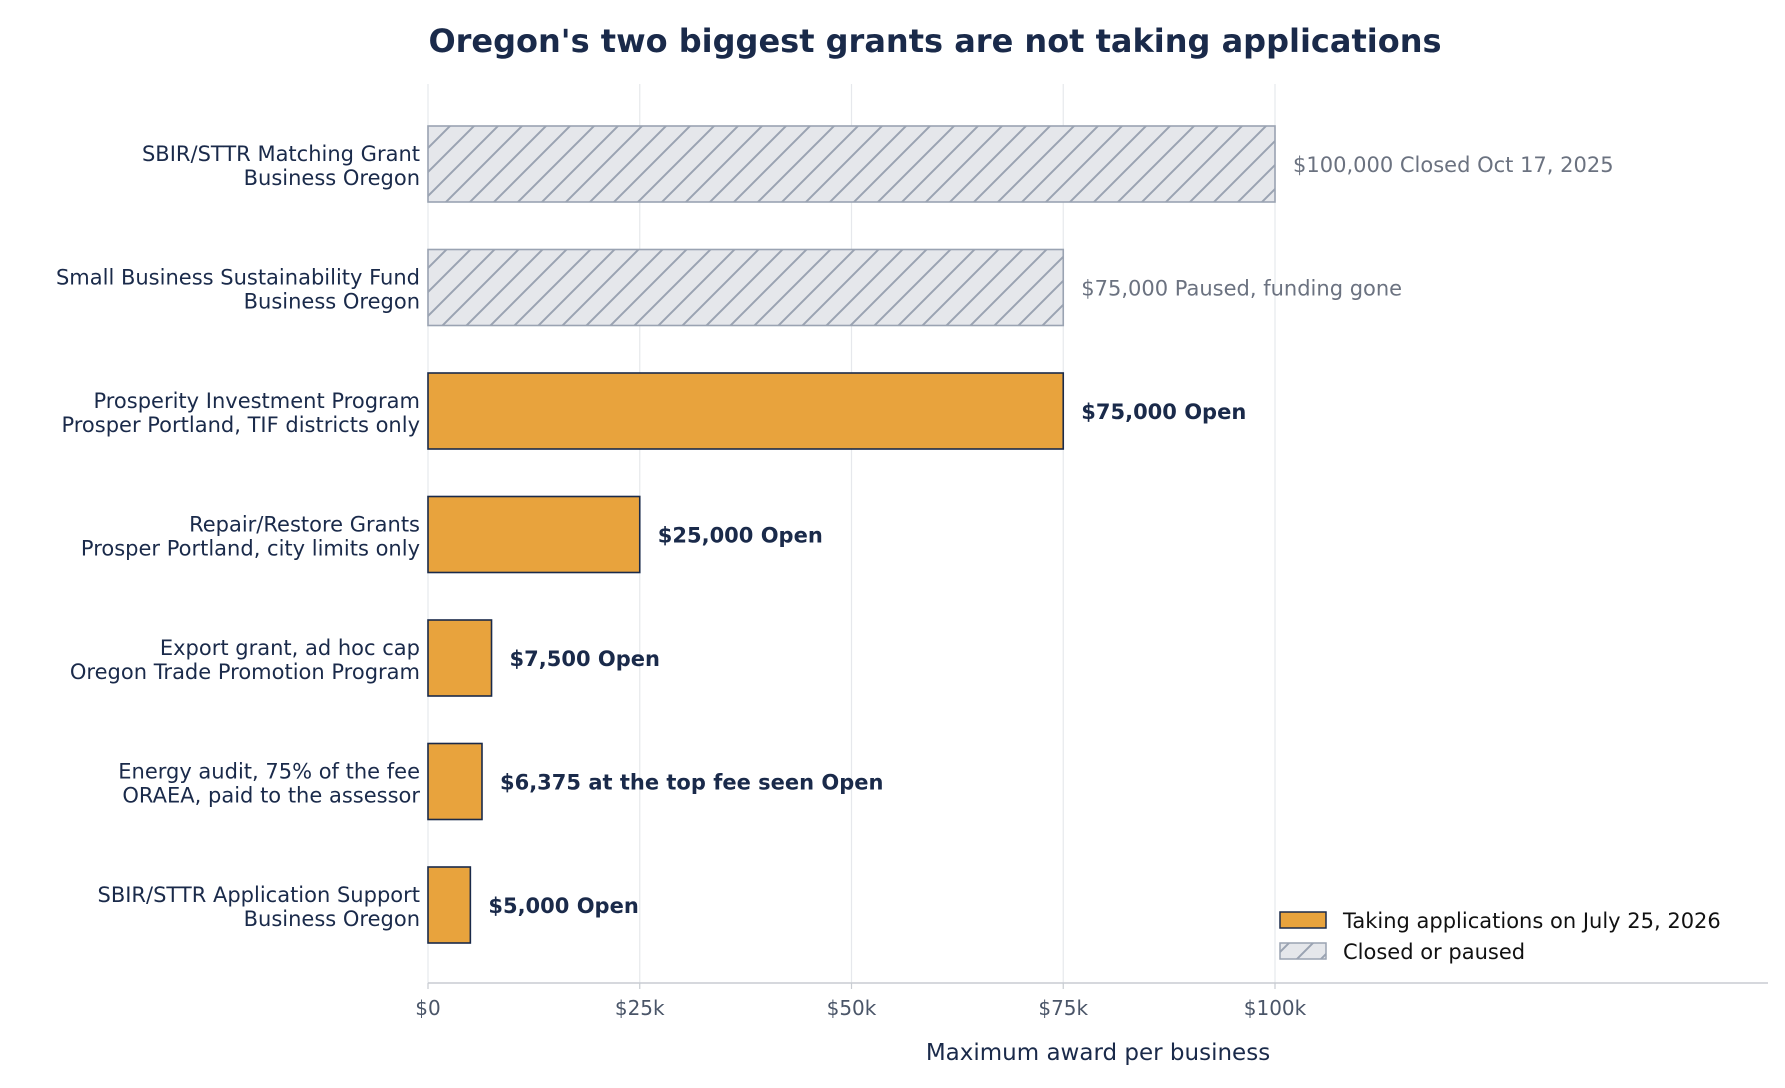 The image size is (1785, 1088). Describe the element at coordinates (585, 659) in the screenshot. I see `value-label: $7,500 Open` at that location.